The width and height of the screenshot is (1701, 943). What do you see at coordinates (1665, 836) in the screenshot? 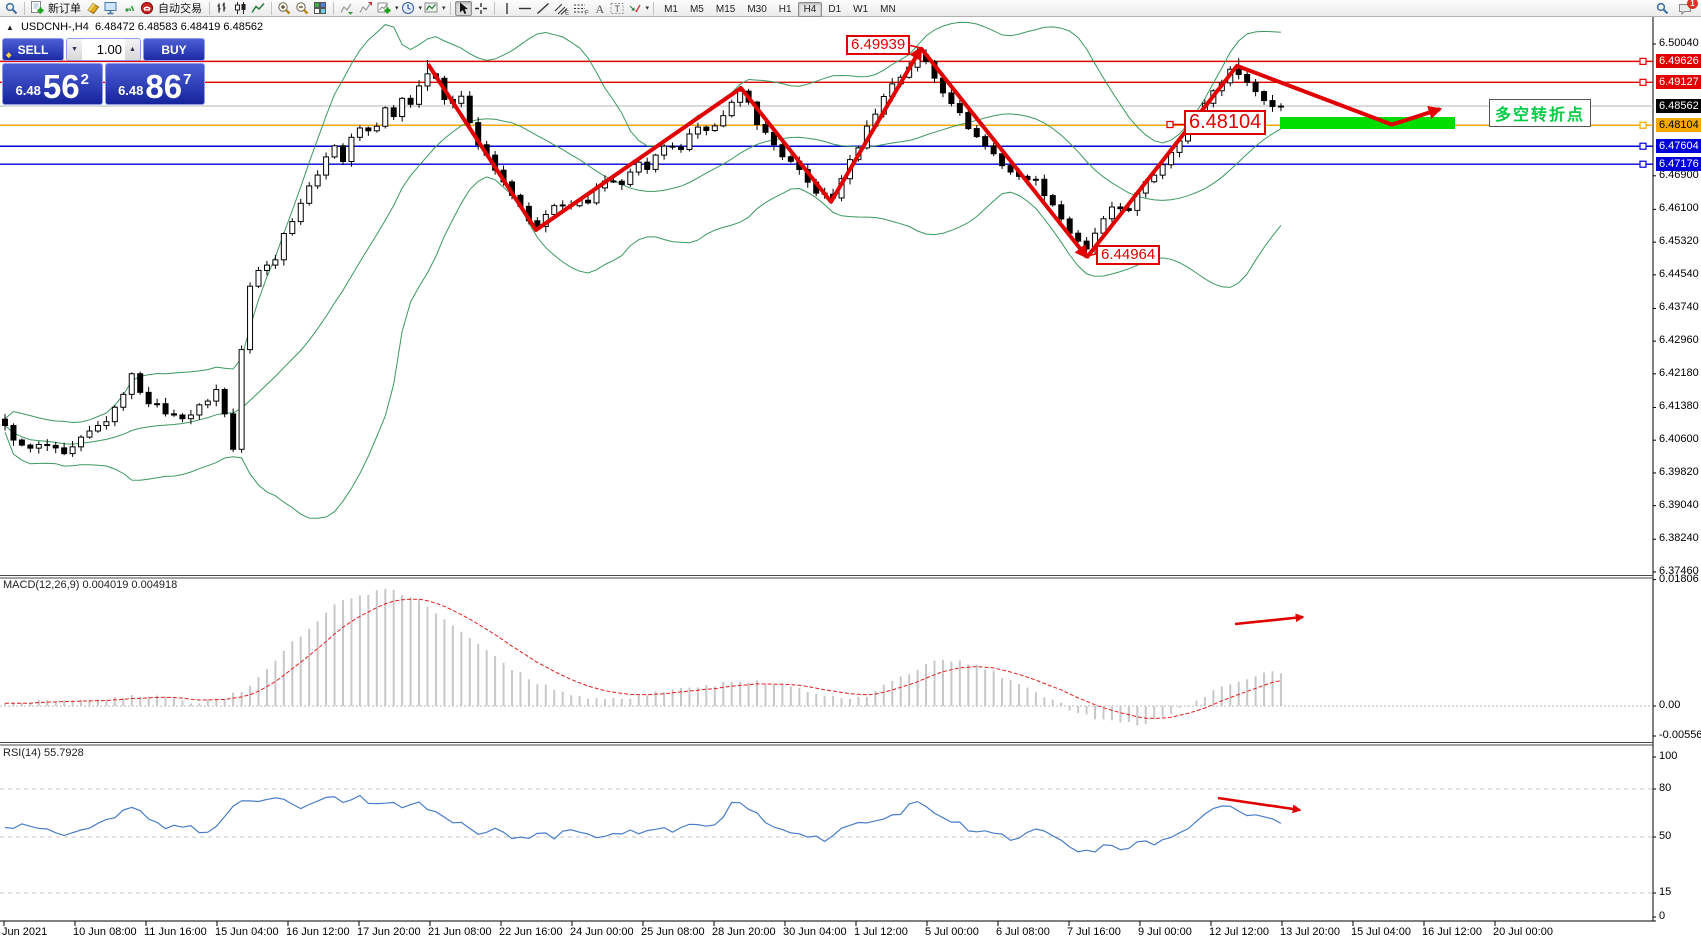
I see `axis-tick-label: 50` at bounding box center [1665, 836].